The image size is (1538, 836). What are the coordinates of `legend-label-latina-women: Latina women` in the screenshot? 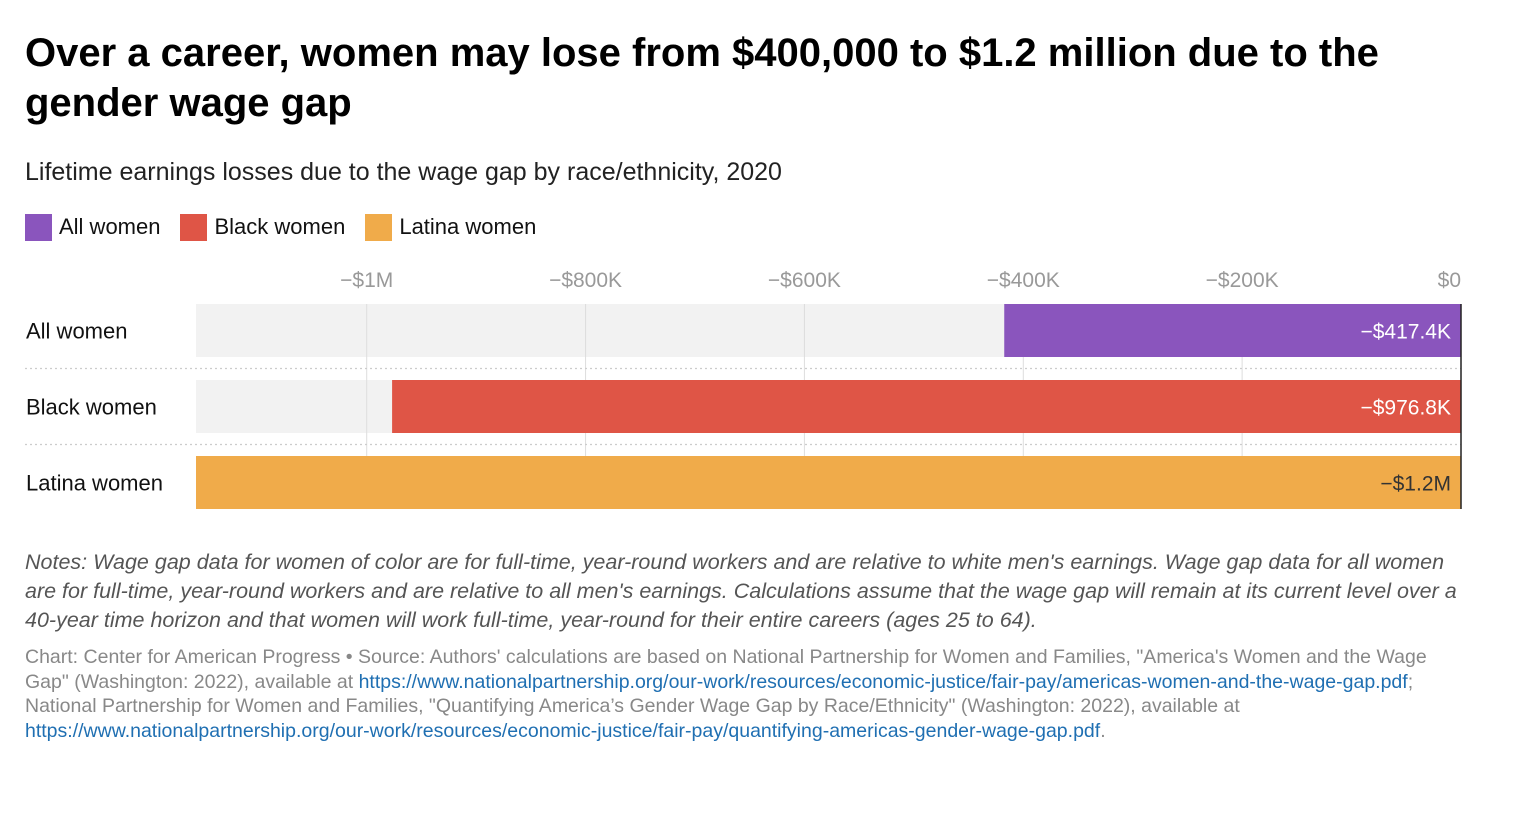 It's located at (468, 226).